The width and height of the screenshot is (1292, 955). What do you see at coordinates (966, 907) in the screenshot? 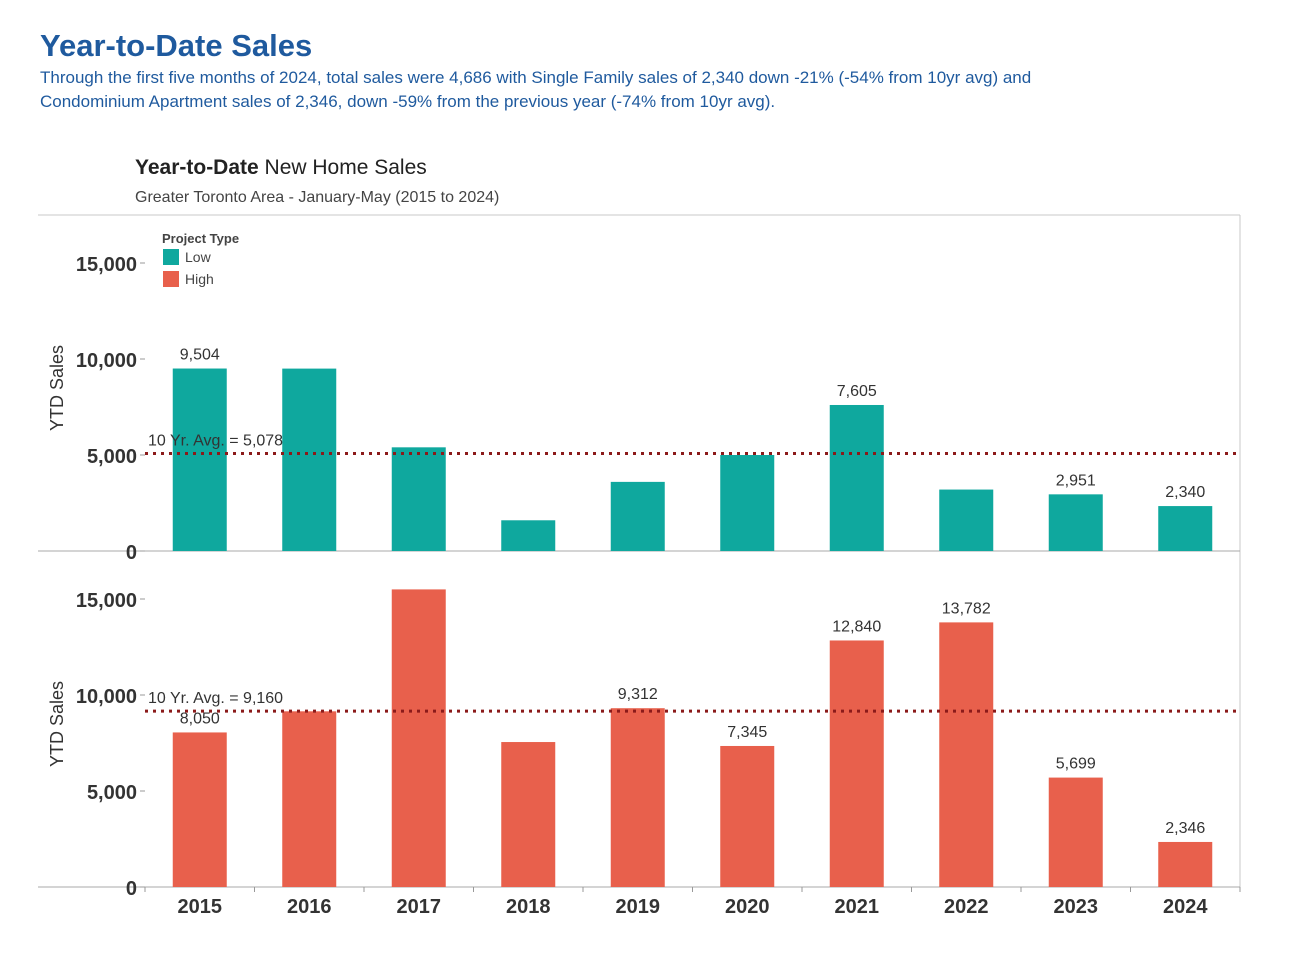
I see `x-tick-label: 2022` at bounding box center [966, 907].